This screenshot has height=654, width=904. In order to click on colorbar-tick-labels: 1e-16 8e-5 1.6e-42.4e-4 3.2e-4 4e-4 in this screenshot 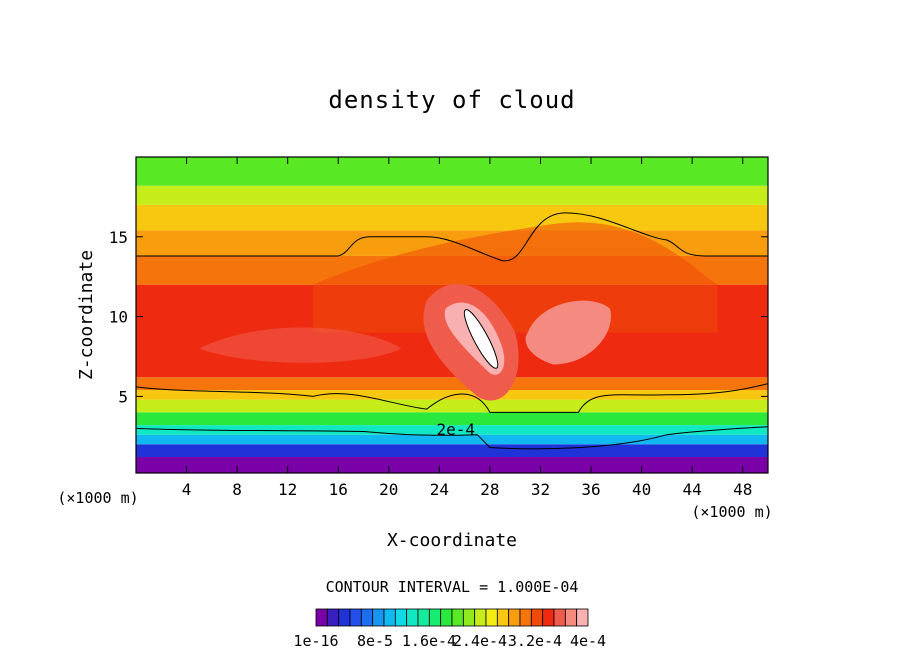, I will do `click(449, 641)`.